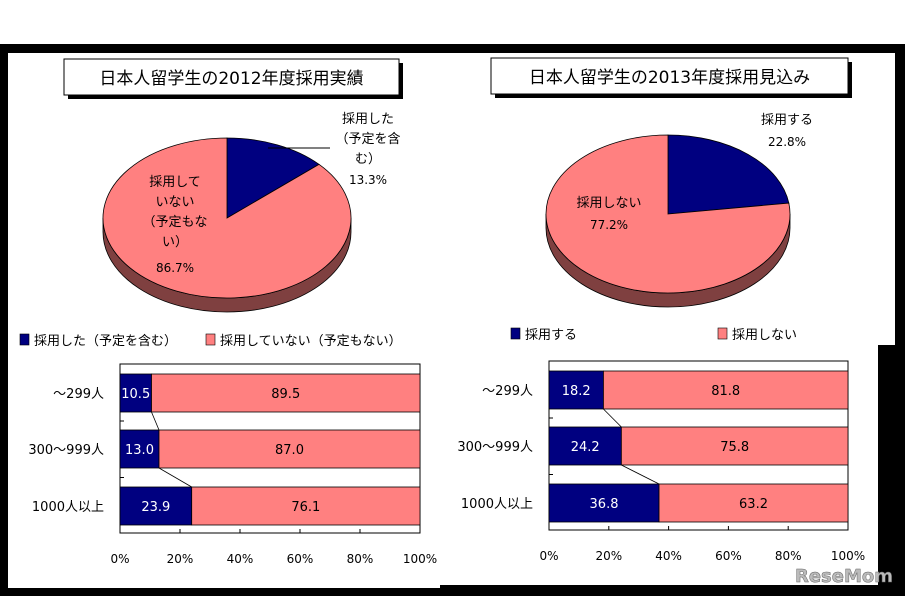 The height and width of the screenshot is (596, 905). Describe the element at coordinates (175, 242) in the screenshot. I see `pie-label: い）` at that location.